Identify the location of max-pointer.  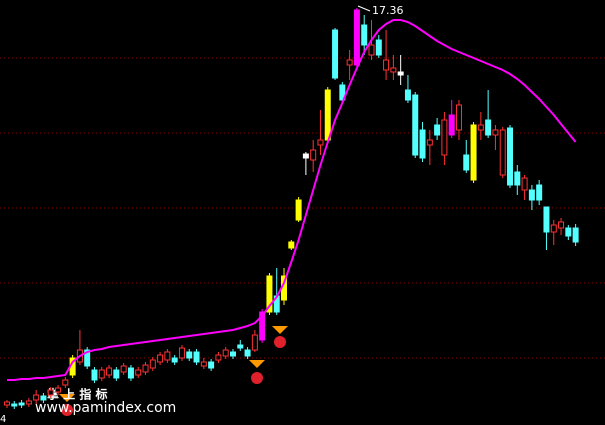
(364, 8).